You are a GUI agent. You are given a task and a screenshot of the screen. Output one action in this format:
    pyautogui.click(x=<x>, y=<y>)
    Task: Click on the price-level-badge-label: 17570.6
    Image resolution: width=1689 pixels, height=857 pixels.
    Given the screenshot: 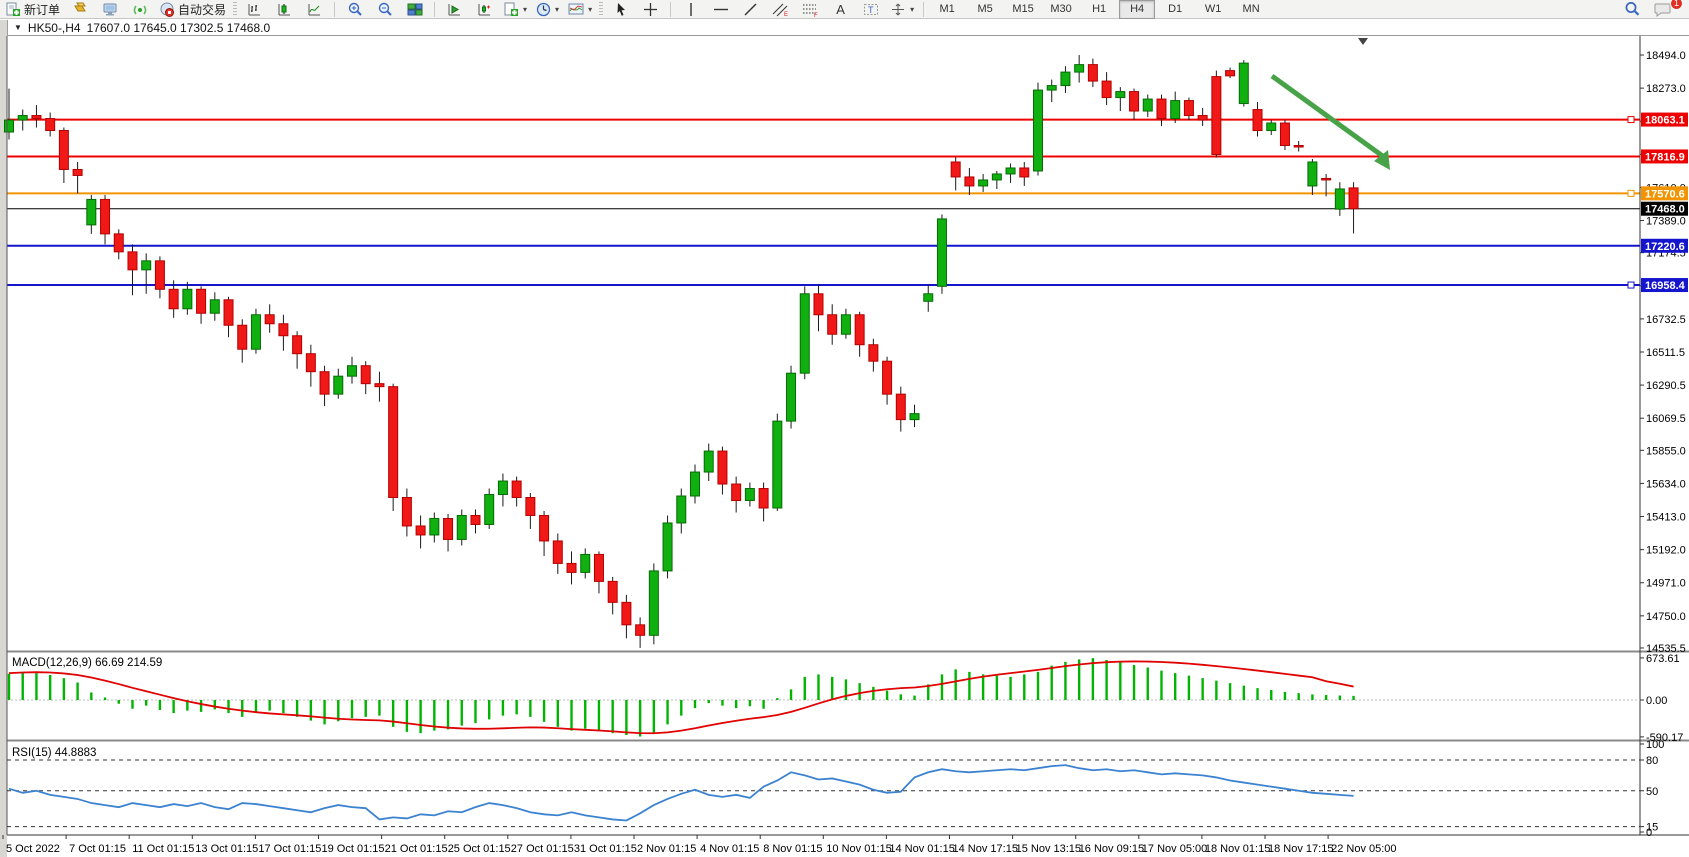 What is the action you would take?
    pyautogui.click(x=1665, y=194)
    